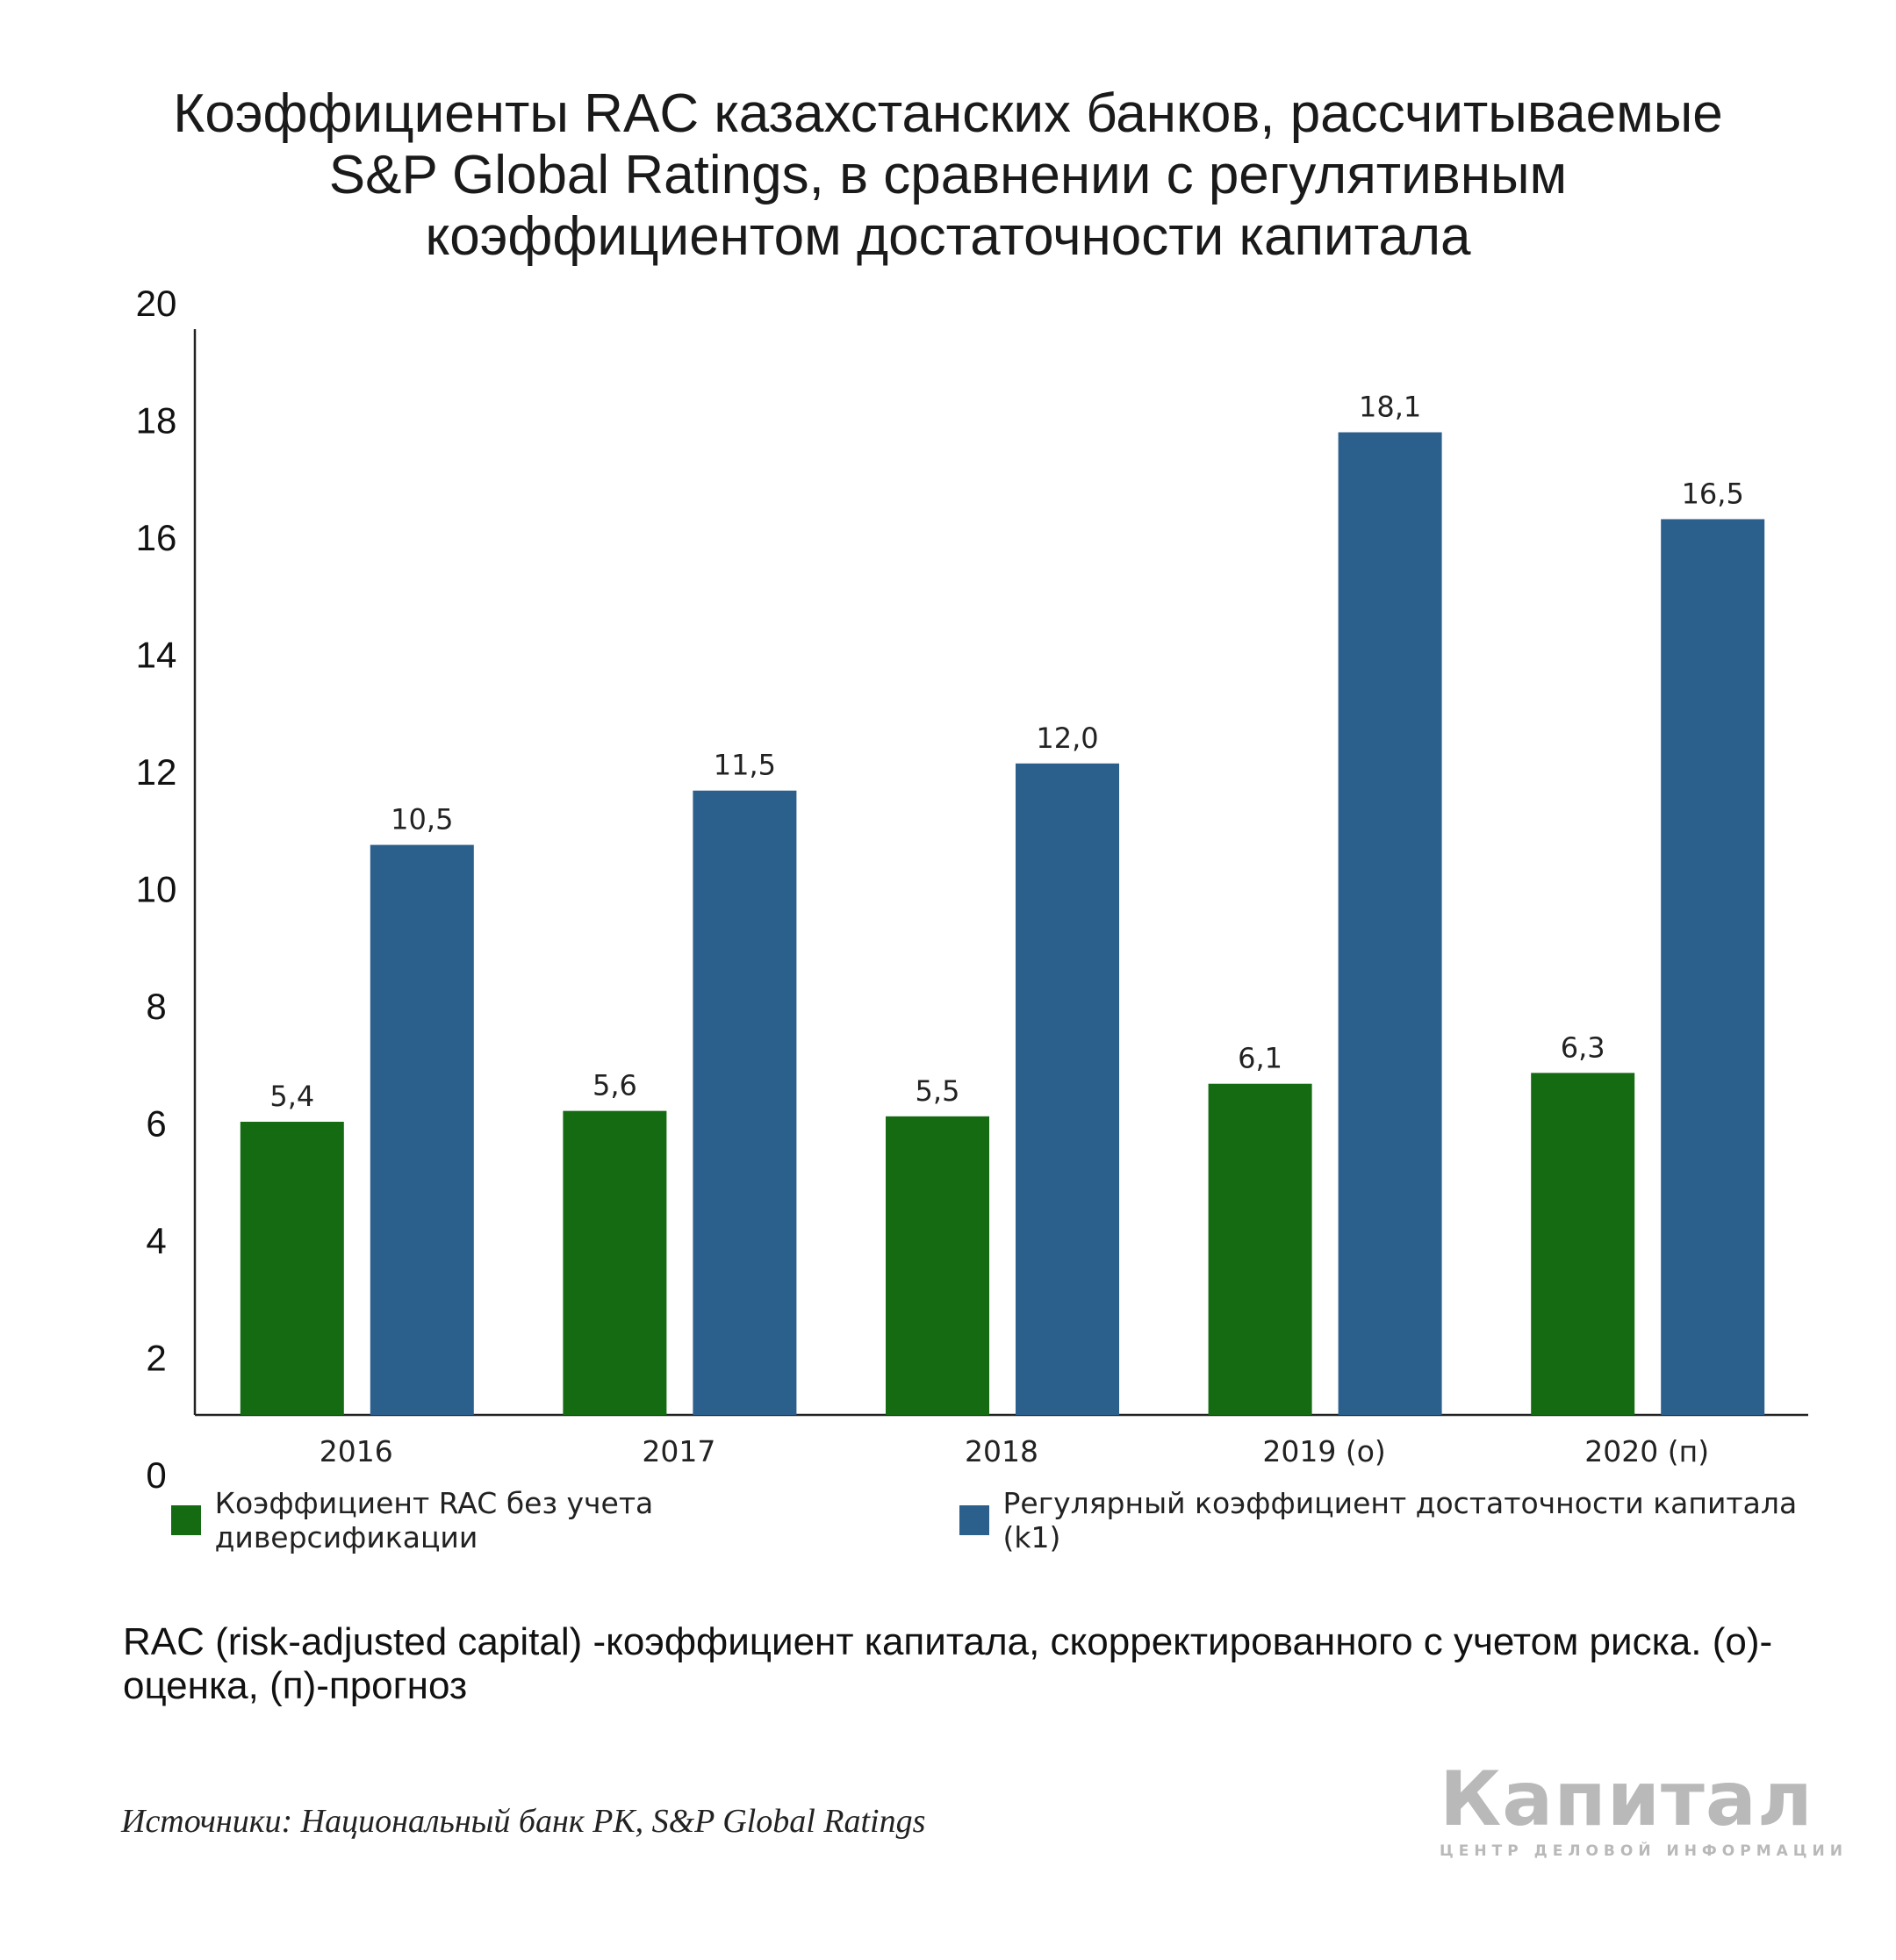 The width and height of the screenshot is (1896, 1960). What do you see at coordinates (938, 1091) in the screenshot?
I see `data-label: 5,5` at bounding box center [938, 1091].